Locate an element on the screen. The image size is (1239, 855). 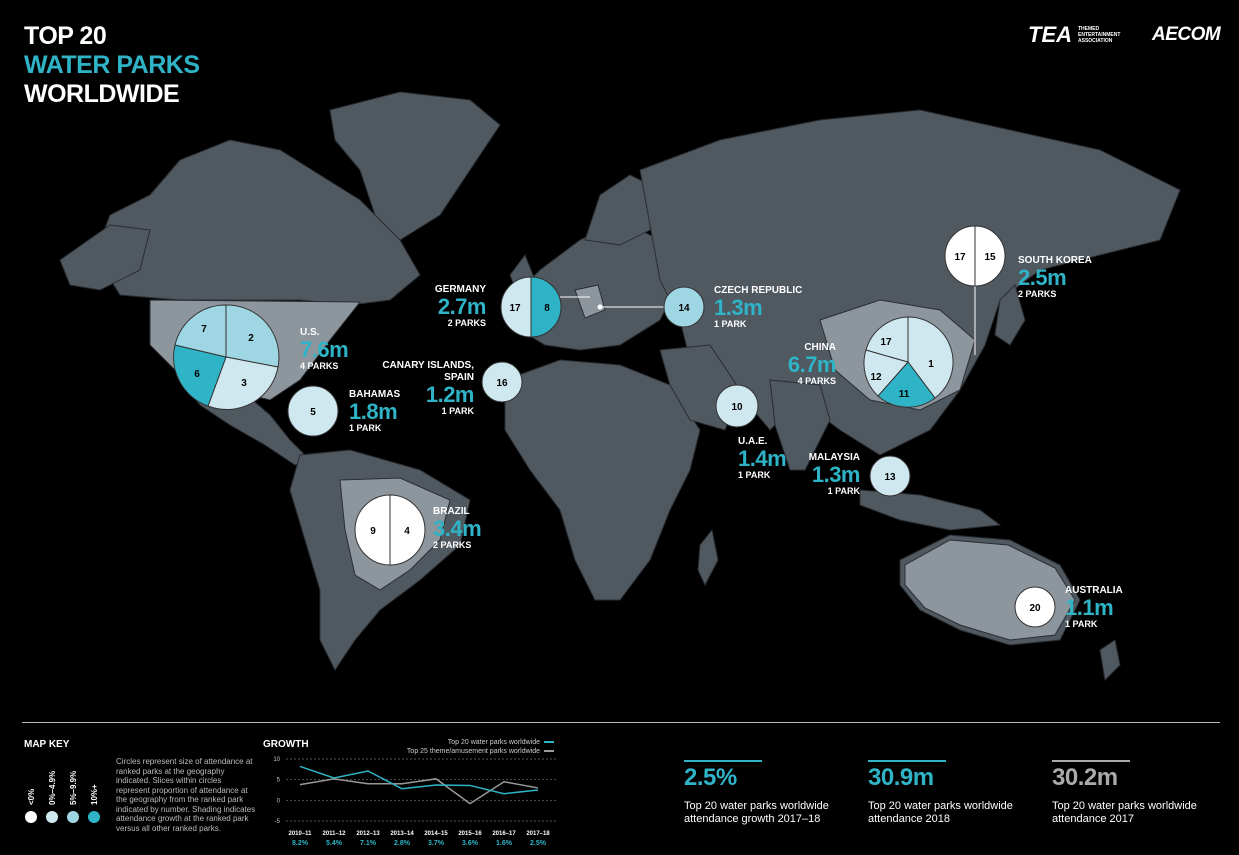
germany-value: 2.7m is located at coordinates (462, 306).